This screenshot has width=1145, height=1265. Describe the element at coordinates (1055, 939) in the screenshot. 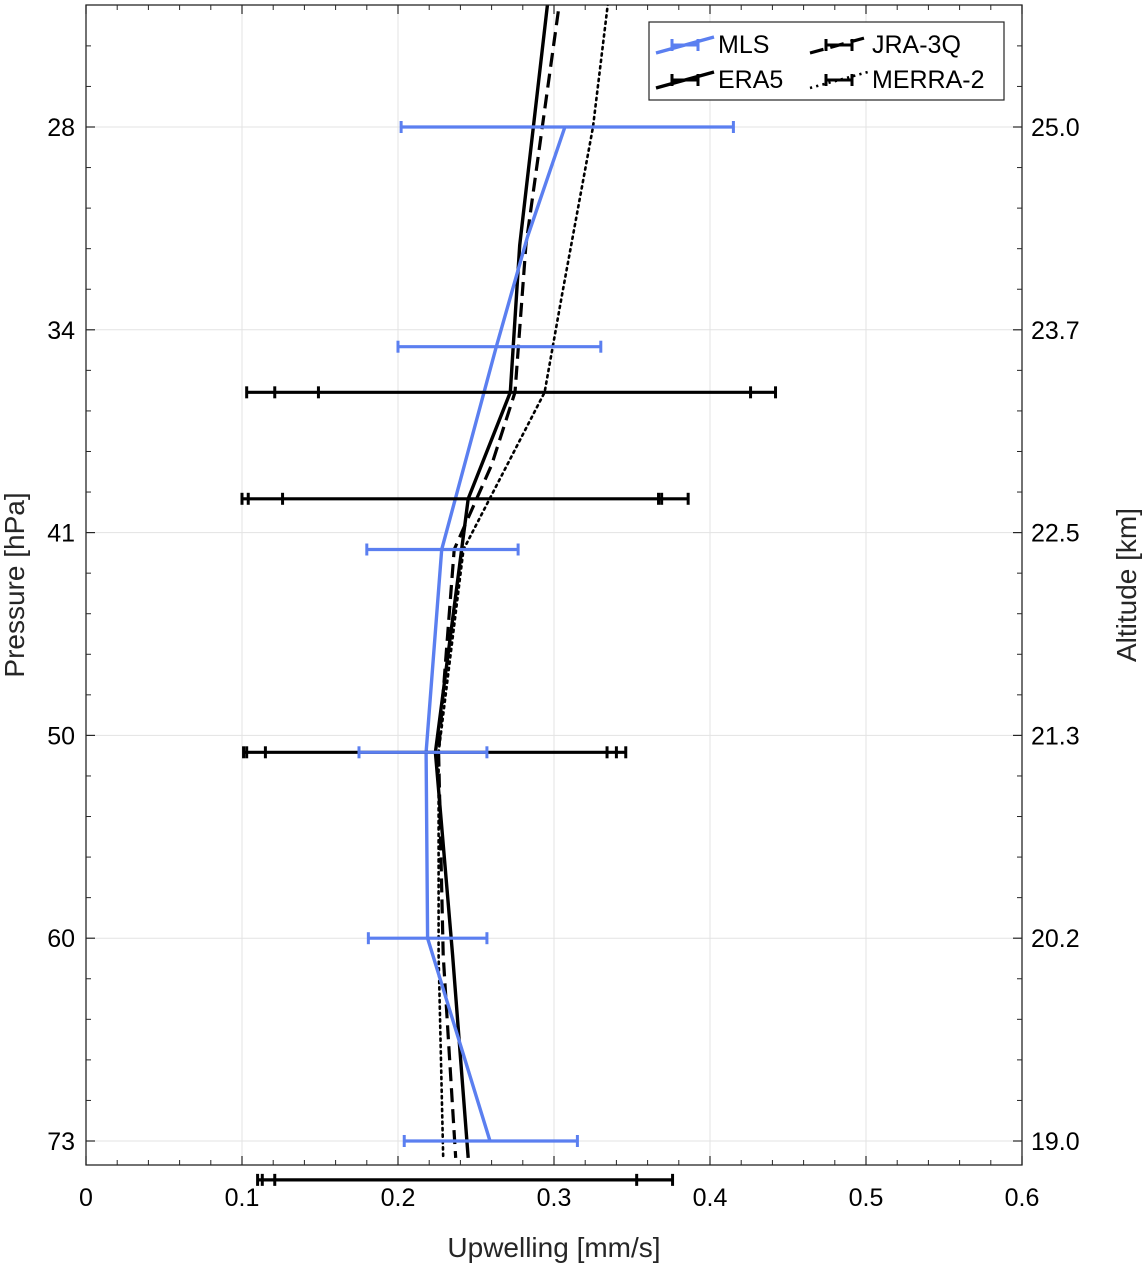

I see `altitude-tick-label: 20.2` at that location.